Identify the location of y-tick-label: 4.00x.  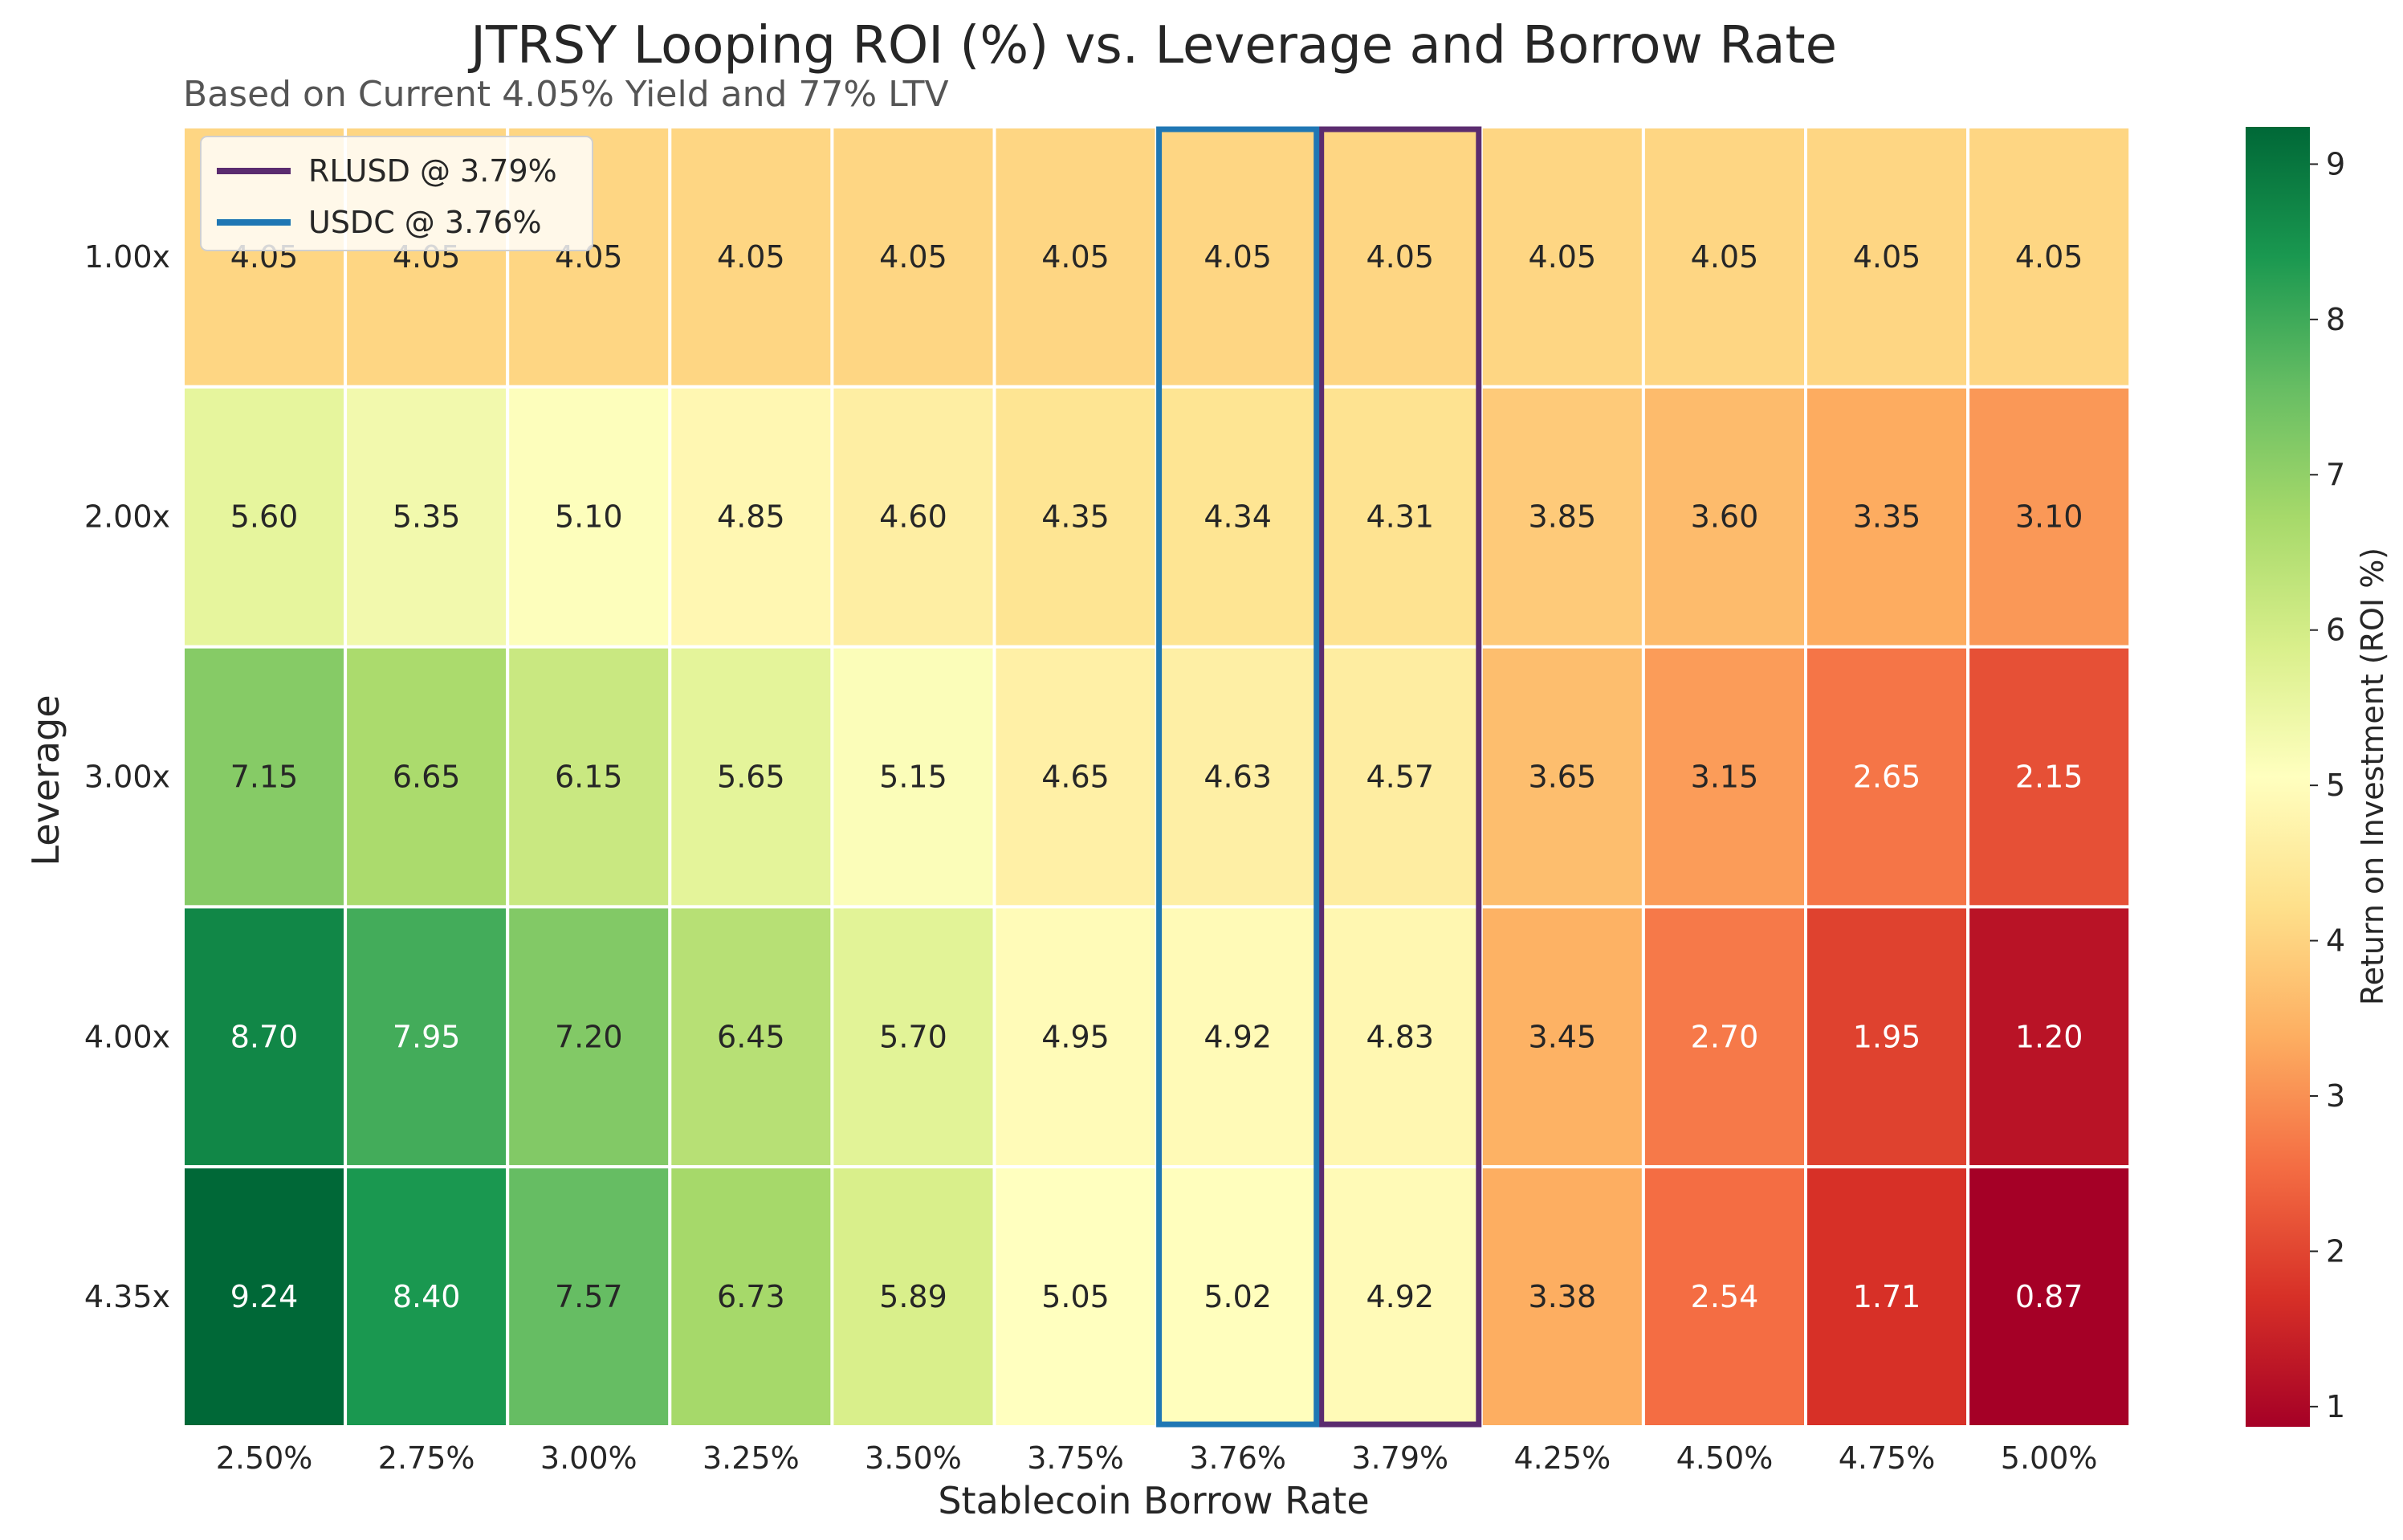
(127, 1036).